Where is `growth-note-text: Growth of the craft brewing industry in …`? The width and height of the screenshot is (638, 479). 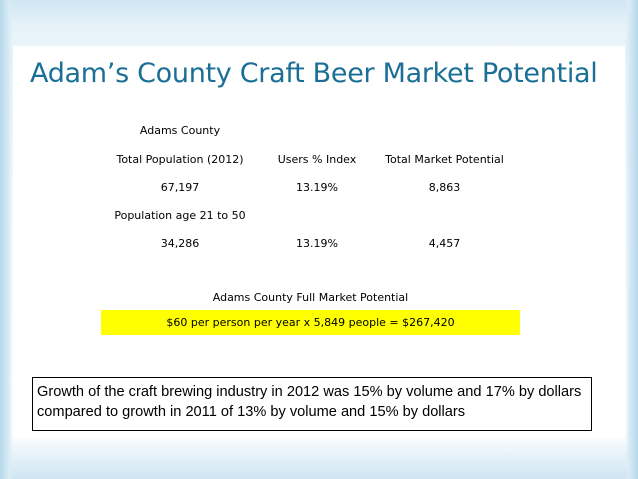
growth-note-text: Growth of the craft brewing industry in … is located at coordinates (309, 402).